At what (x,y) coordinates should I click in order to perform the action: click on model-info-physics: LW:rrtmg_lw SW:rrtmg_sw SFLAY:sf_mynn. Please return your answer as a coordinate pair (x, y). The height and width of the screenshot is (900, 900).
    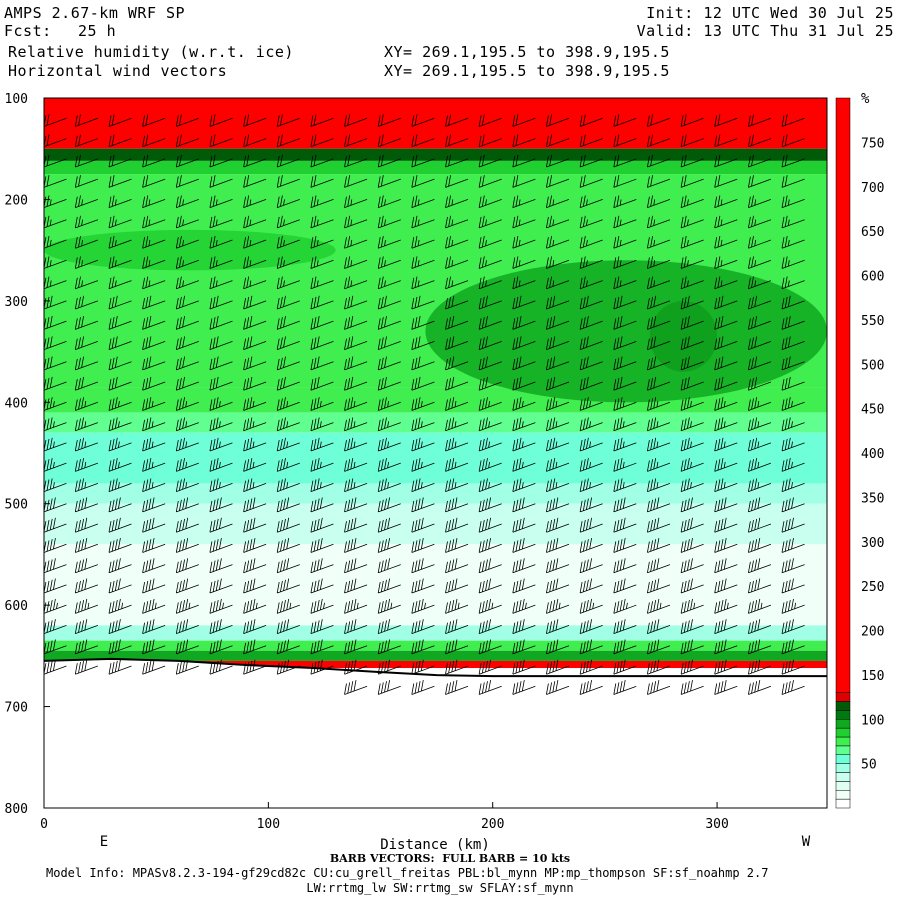
    Looking at the image, I should click on (440, 888).